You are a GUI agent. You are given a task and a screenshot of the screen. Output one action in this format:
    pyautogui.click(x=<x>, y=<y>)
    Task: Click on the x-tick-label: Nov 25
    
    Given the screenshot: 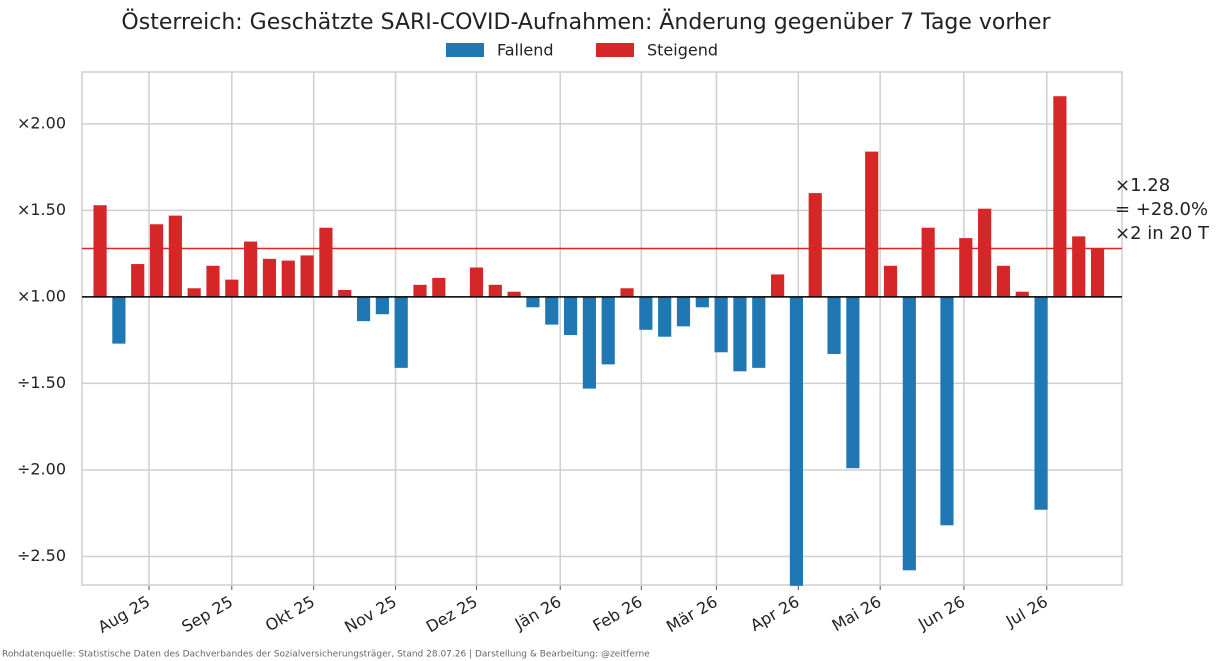 What is the action you would take?
    pyautogui.click(x=370, y=614)
    